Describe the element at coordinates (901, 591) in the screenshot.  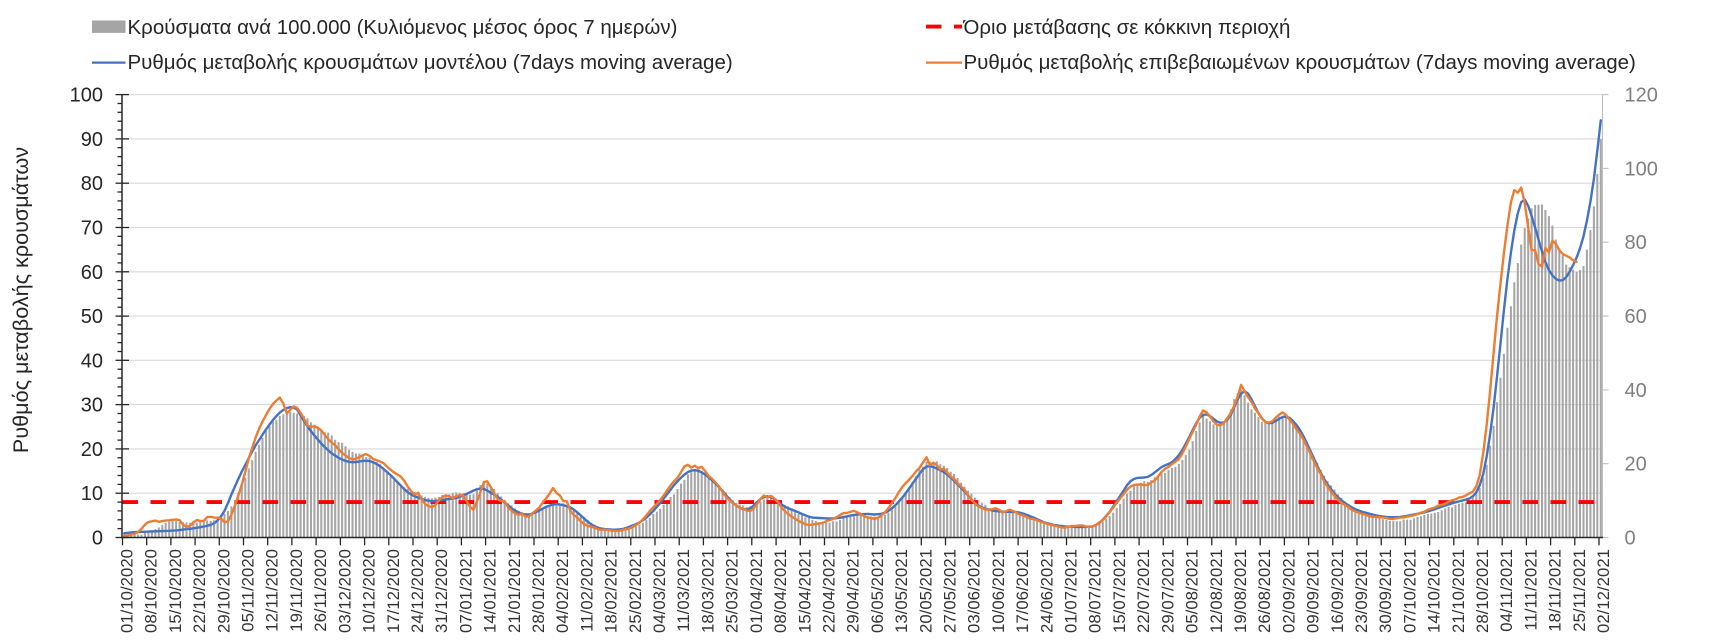
I see `svg-text: 13/05/2021` at that location.